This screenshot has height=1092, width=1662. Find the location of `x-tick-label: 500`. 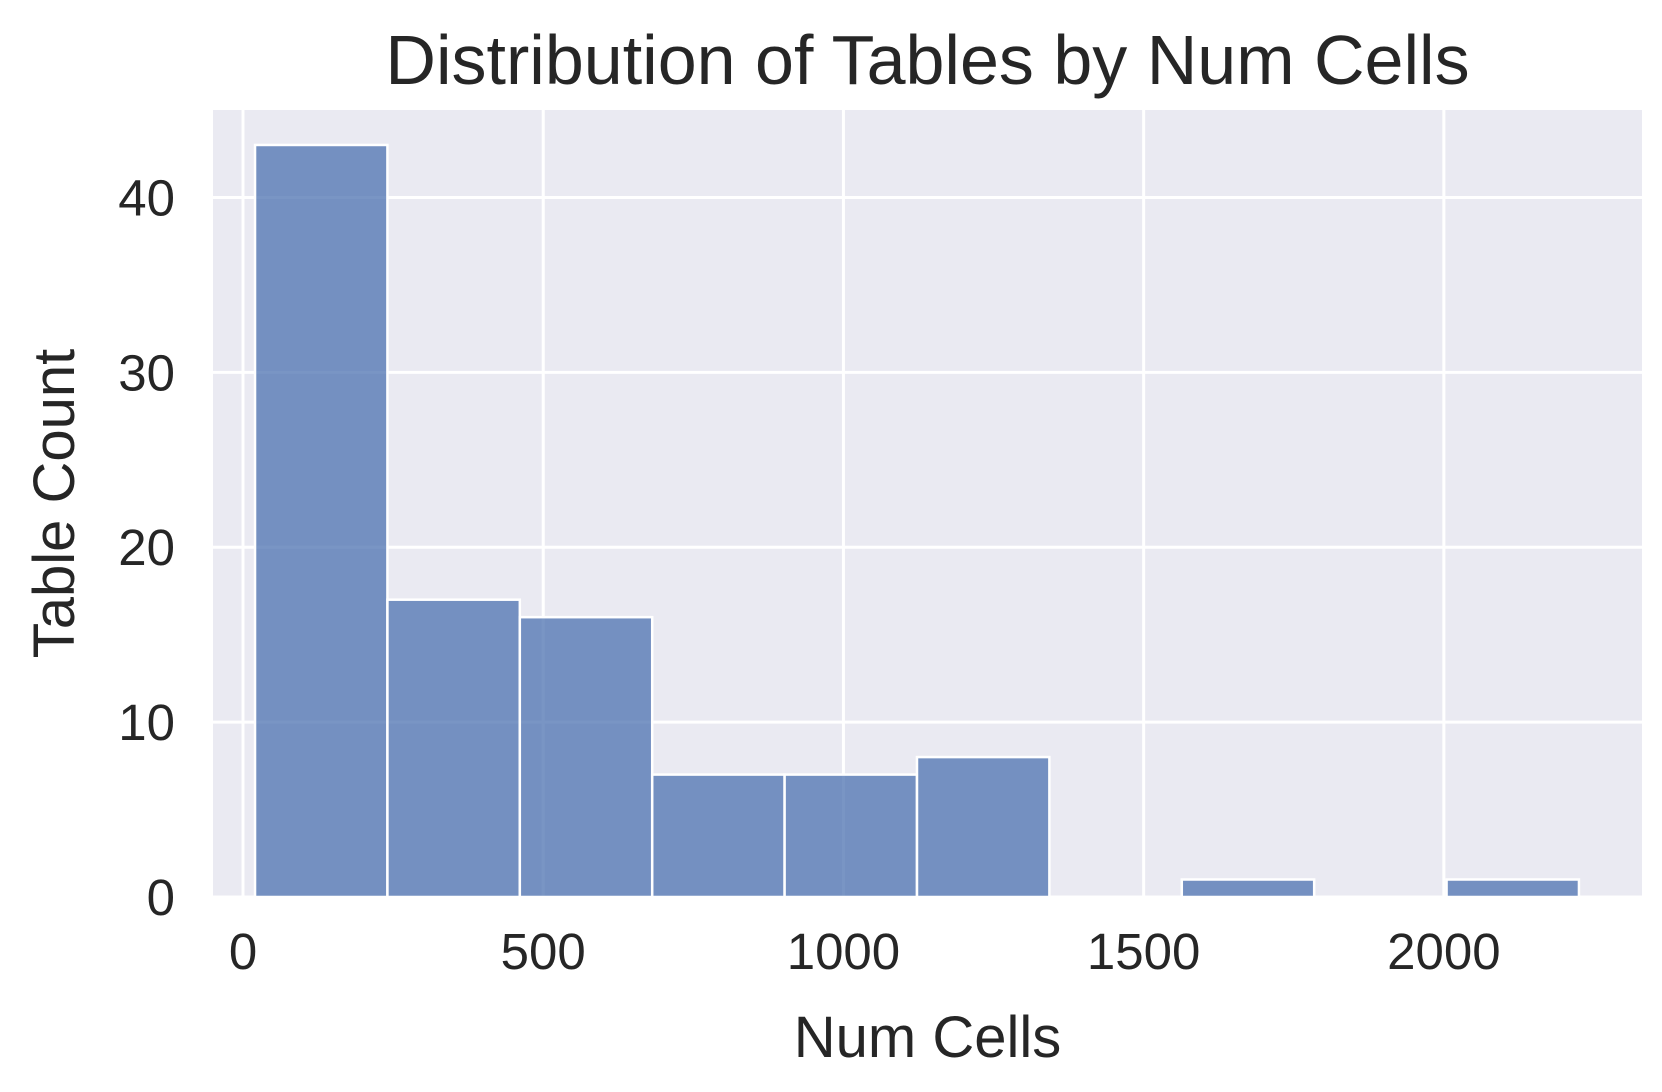

x-tick-label: 500 is located at coordinates (543, 951).